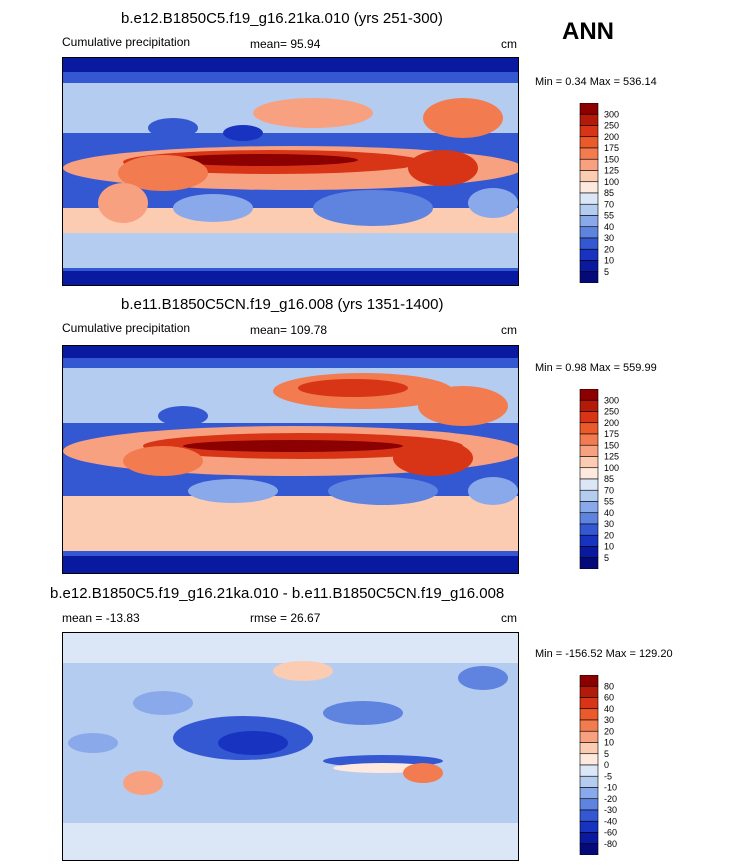 The width and height of the screenshot is (733, 866). Describe the element at coordinates (611, 400) in the screenshot. I see `colorbar-tick-label: 300` at that location.